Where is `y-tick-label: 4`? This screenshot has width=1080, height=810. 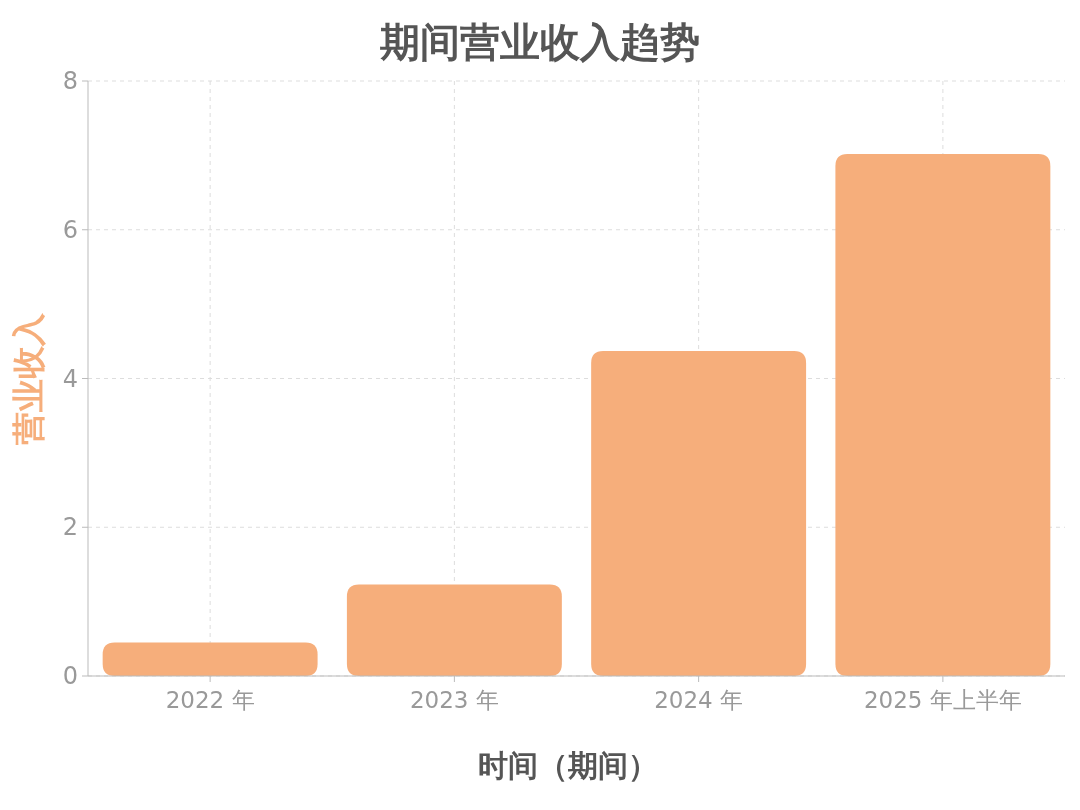 y-tick-label: 4 is located at coordinates (70, 378).